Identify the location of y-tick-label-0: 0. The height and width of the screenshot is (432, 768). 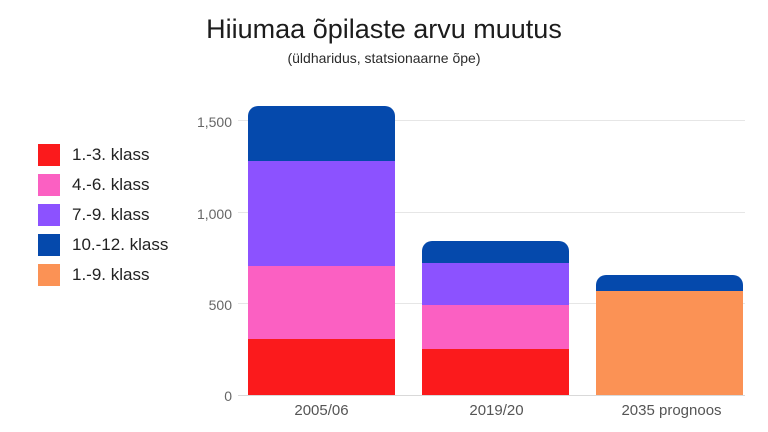
(228, 396).